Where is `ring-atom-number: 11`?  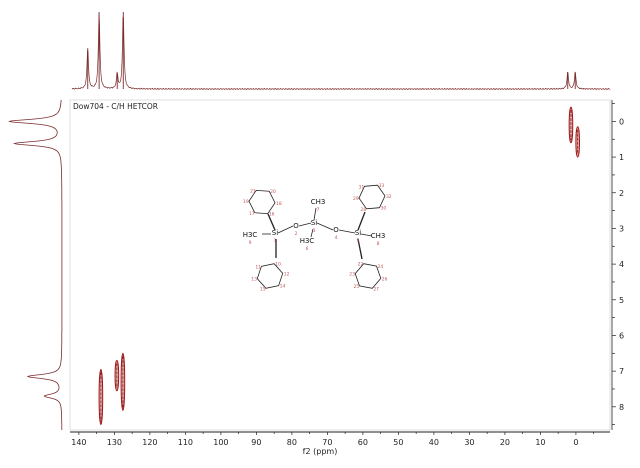 ring-atom-number: 11 is located at coordinates (258, 267).